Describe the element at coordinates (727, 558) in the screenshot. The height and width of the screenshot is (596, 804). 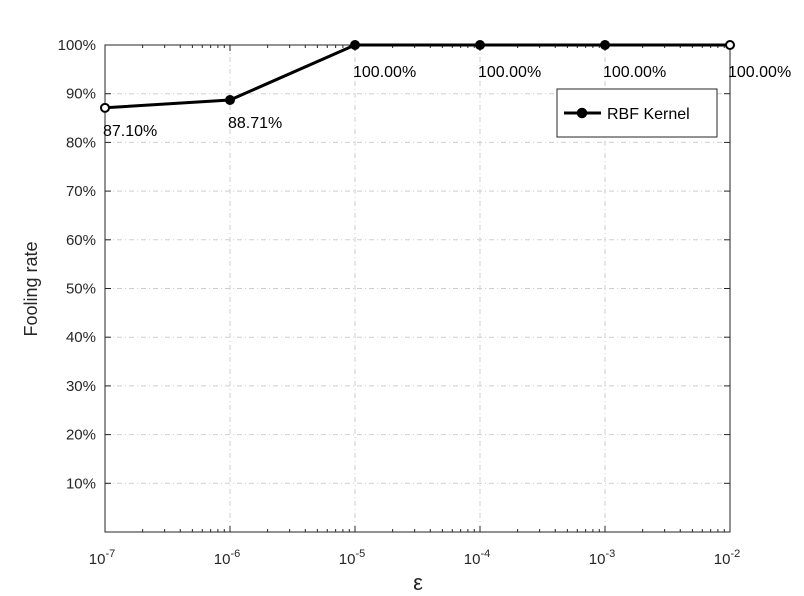
I see `x-tick-label: 10⁻²` at that location.